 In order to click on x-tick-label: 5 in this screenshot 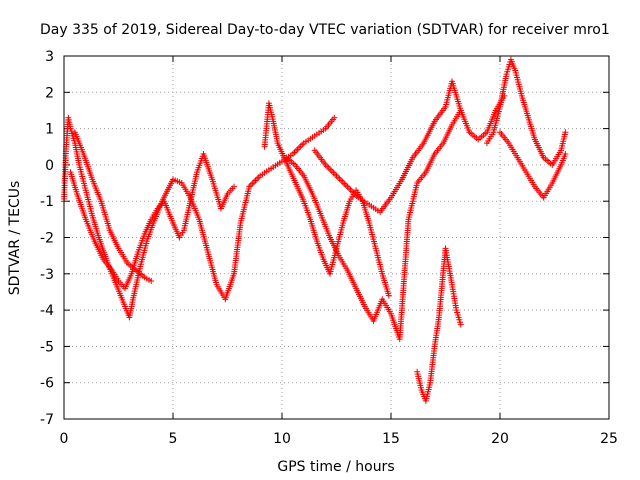, I will do `click(173, 439)`.